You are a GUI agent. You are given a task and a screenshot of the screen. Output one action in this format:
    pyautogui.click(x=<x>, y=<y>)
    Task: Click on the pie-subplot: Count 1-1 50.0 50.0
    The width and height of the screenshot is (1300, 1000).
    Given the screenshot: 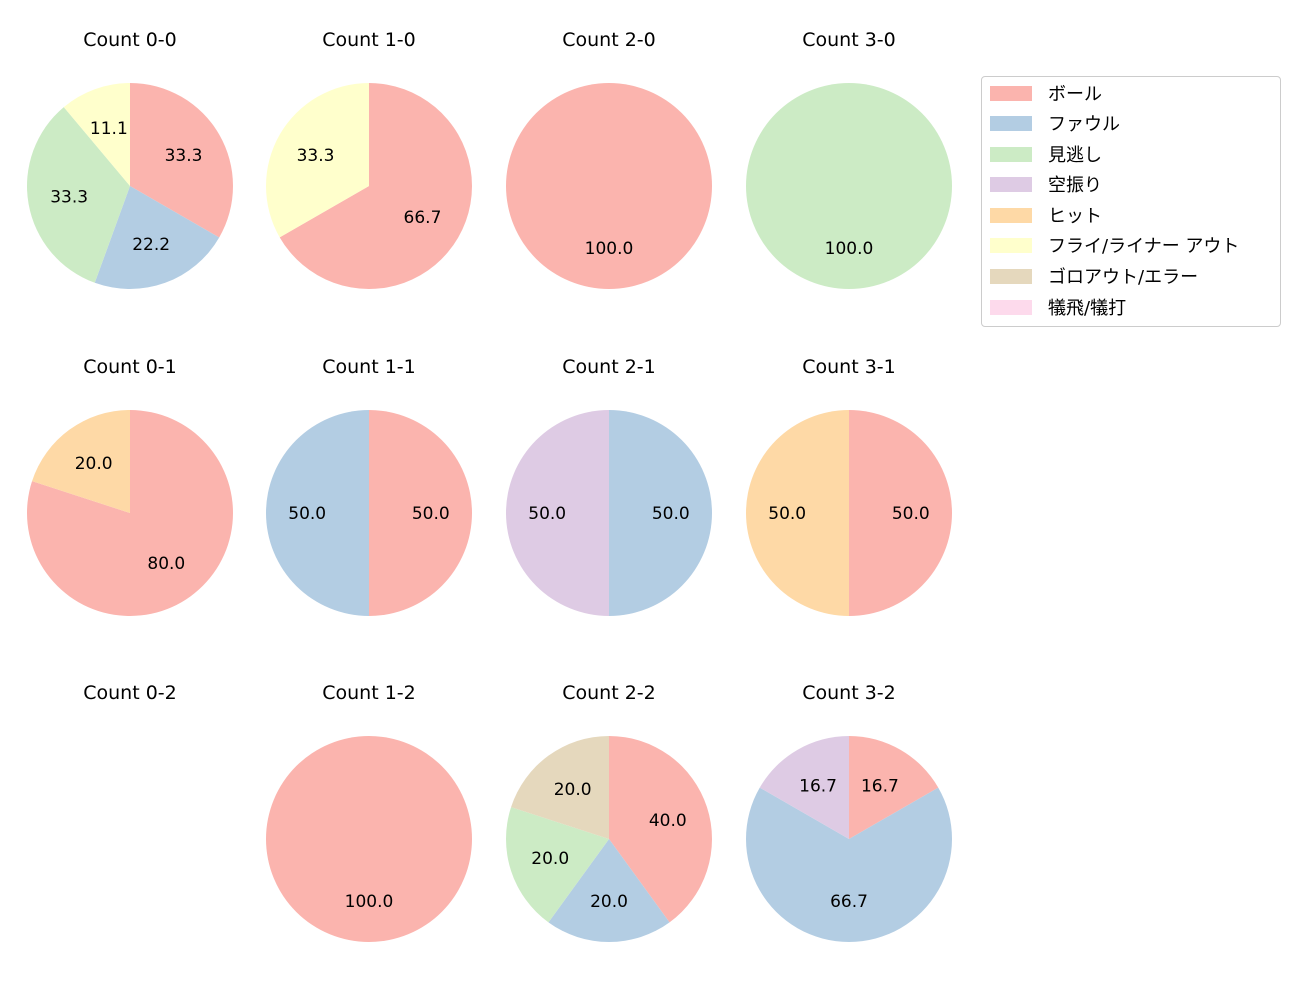 What is the action you would take?
    pyautogui.click(x=369, y=490)
    